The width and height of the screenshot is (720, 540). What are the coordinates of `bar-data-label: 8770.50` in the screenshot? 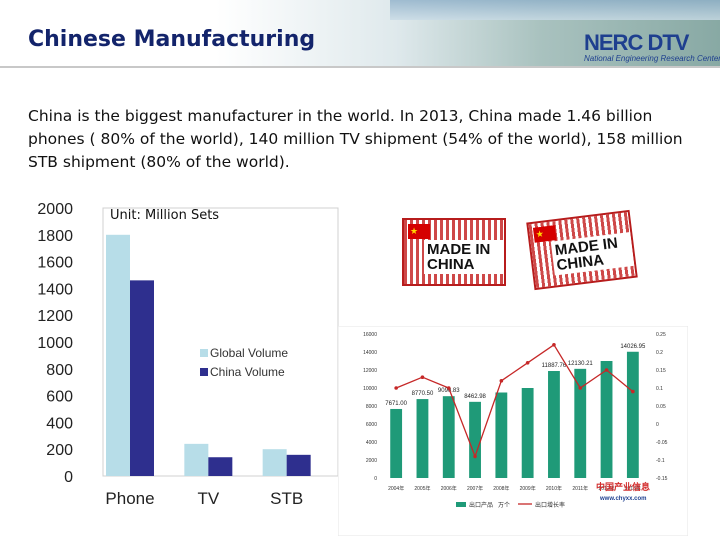 It's located at (423, 394).